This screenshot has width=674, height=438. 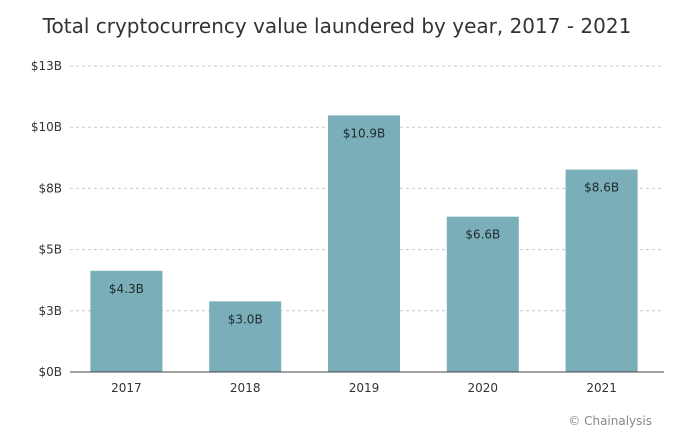 I want to click on y-tick-label: $13B, so click(x=46, y=66).